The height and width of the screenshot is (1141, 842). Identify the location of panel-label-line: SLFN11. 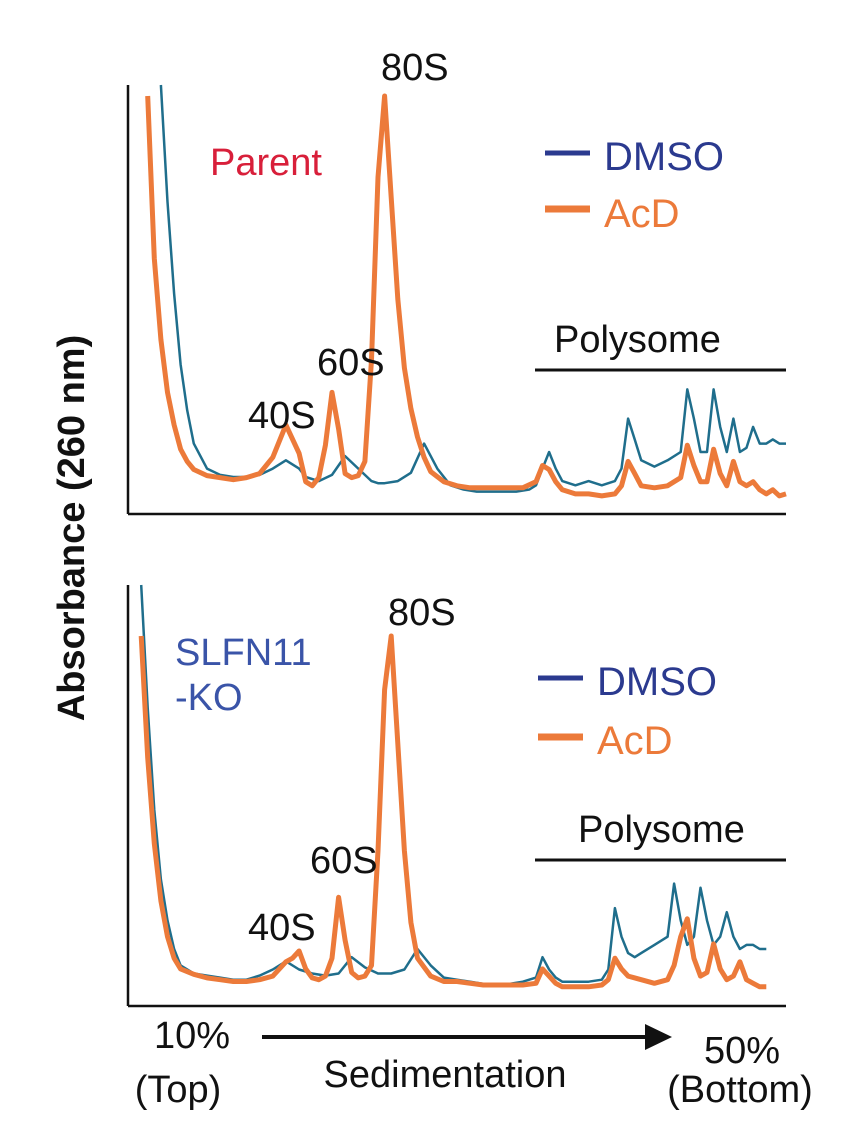
(243, 653).